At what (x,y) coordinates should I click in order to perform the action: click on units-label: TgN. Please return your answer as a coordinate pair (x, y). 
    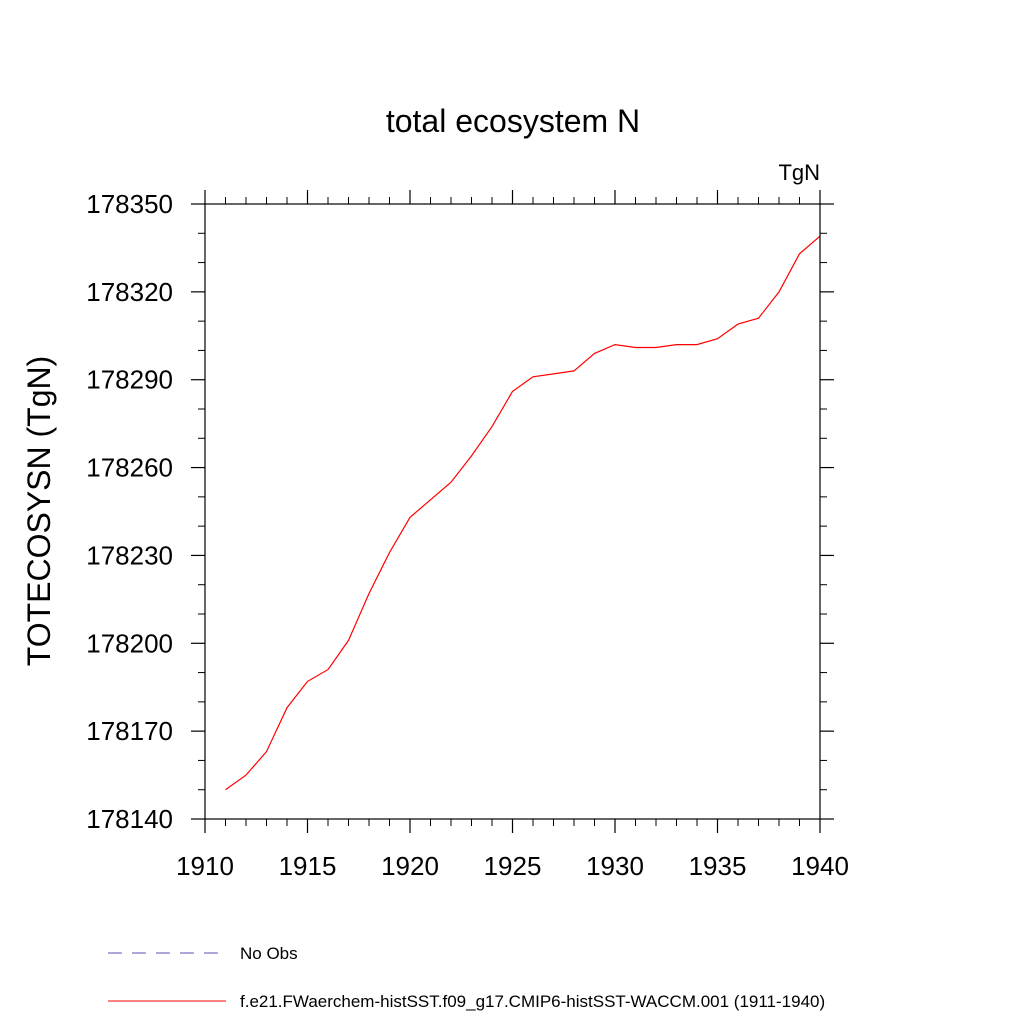
    Looking at the image, I should click on (799, 172).